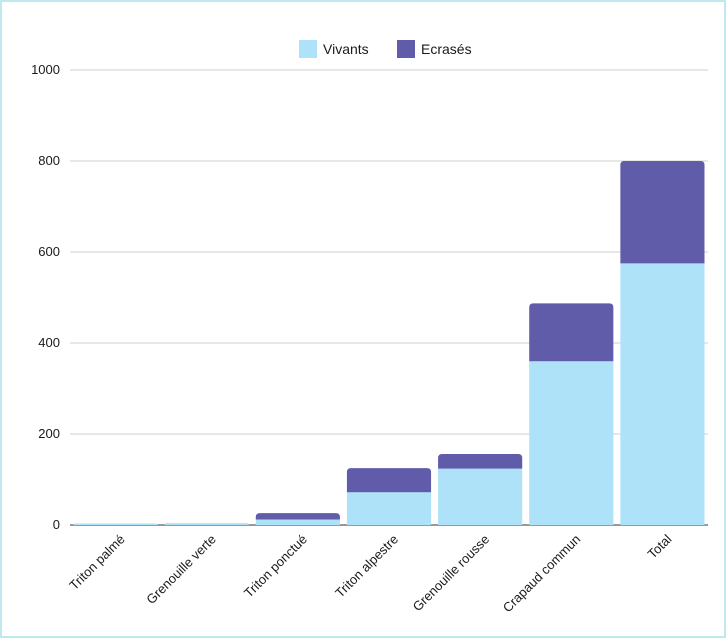  I want to click on x-tick-label: Triton palmé, so click(96, 562).